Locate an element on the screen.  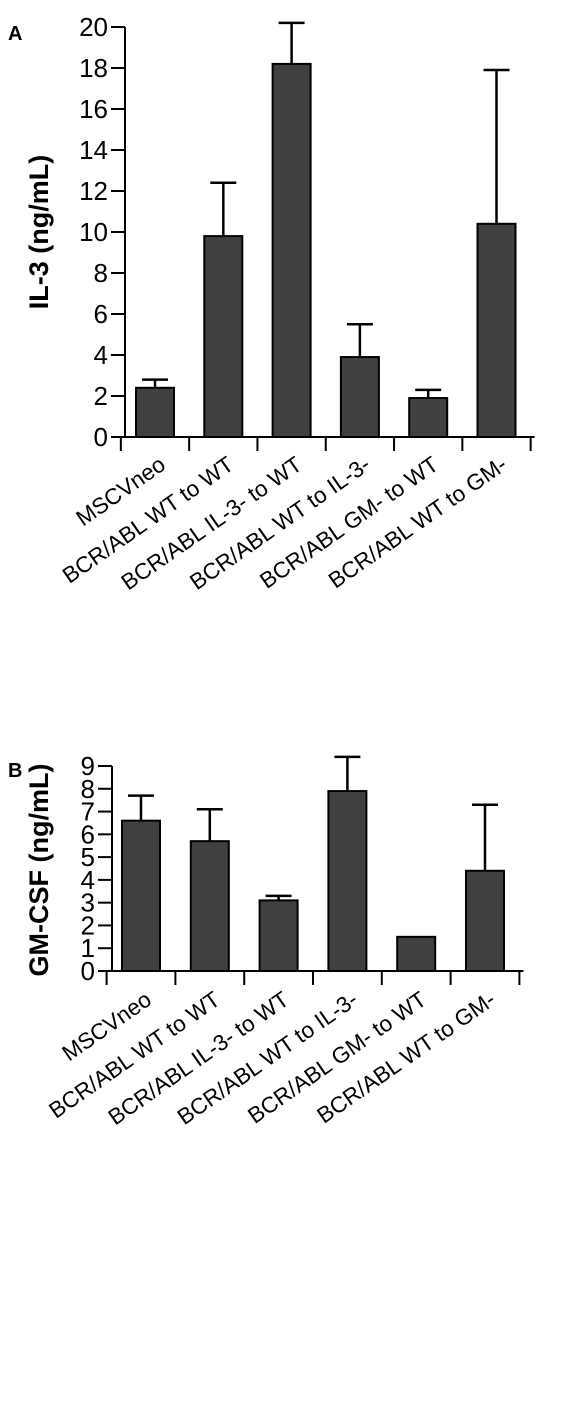
y-tick-label: 10 is located at coordinates (93, 232).